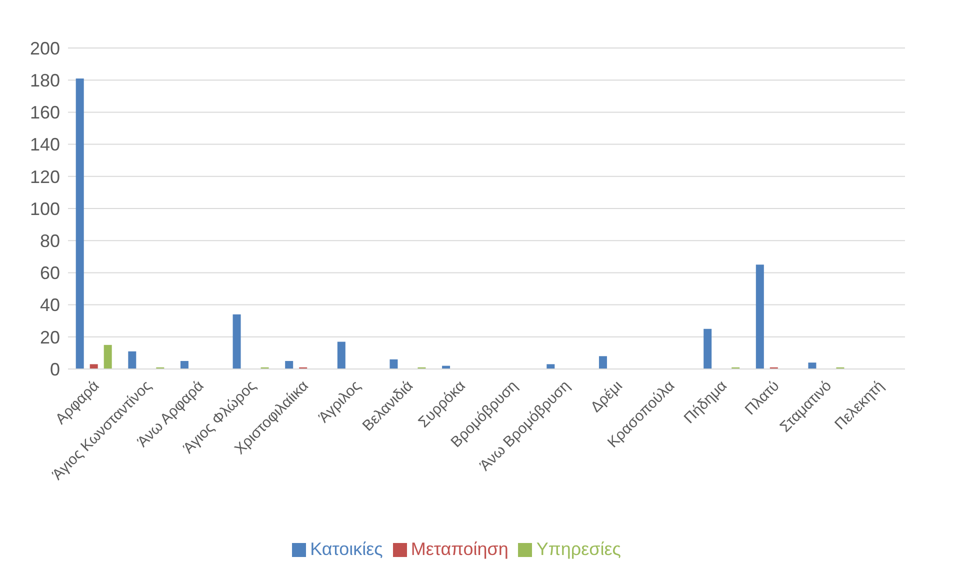 This screenshot has height=578, width=953. I want to click on y-tick-label: 180, so click(45, 80).